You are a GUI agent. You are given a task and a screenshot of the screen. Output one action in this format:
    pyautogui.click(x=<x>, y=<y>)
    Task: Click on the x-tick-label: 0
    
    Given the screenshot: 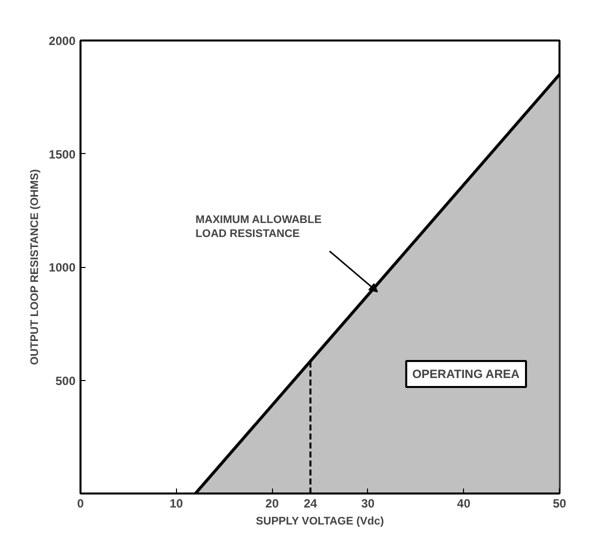 What is the action you would take?
    pyautogui.click(x=80, y=503)
    